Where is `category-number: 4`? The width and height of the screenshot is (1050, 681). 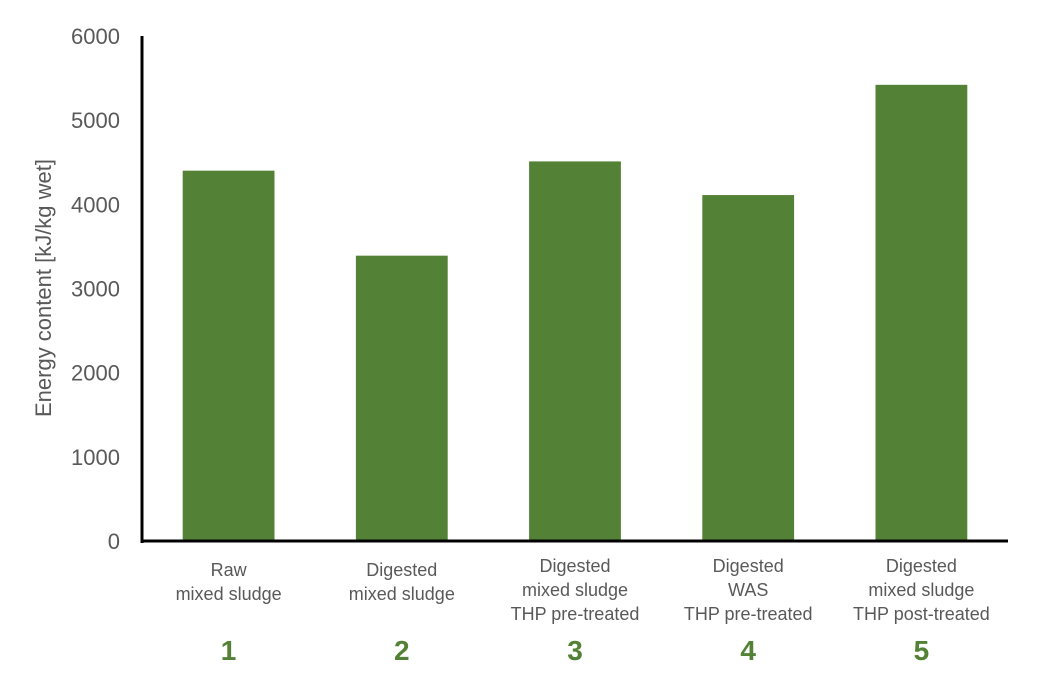
category-number: 4 is located at coordinates (748, 650).